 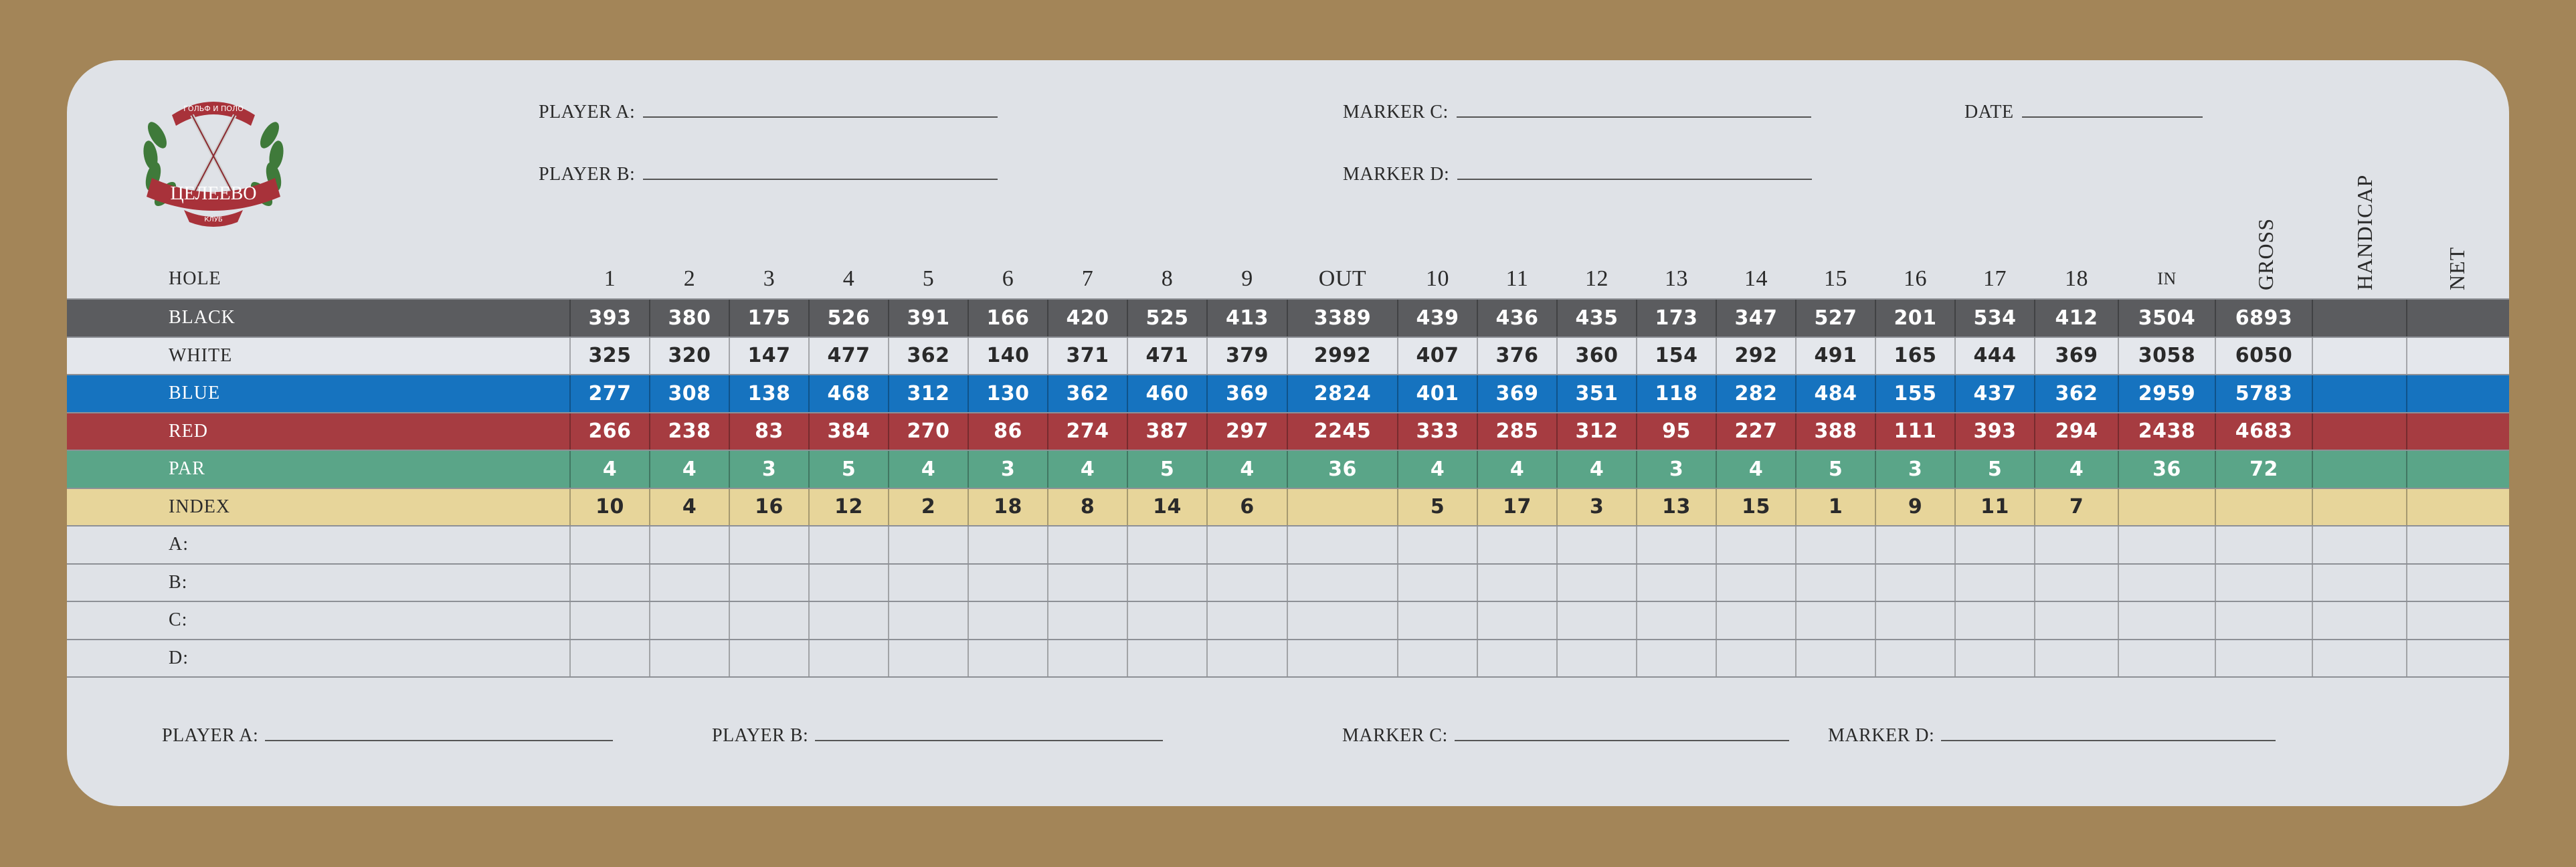 What do you see at coordinates (768, 174) in the screenshot?
I see `player-b-field: PLAYER B:` at bounding box center [768, 174].